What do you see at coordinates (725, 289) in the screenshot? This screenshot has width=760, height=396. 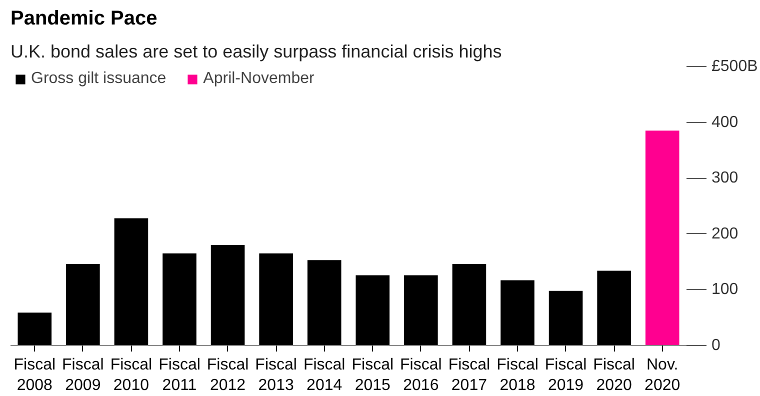 I see `y-tick-label: 100` at bounding box center [725, 289].